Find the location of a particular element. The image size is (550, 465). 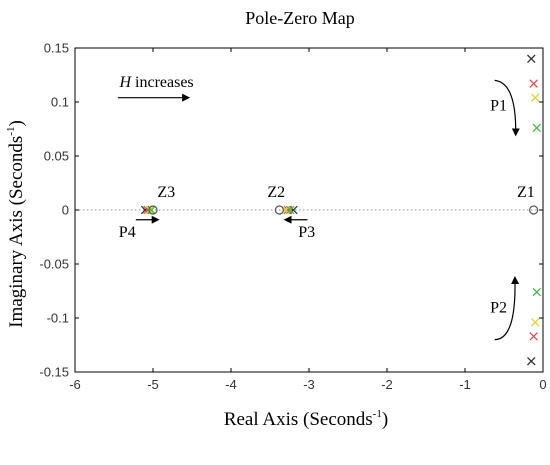

x-tick-label: -6 is located at coordinates (75, 384).